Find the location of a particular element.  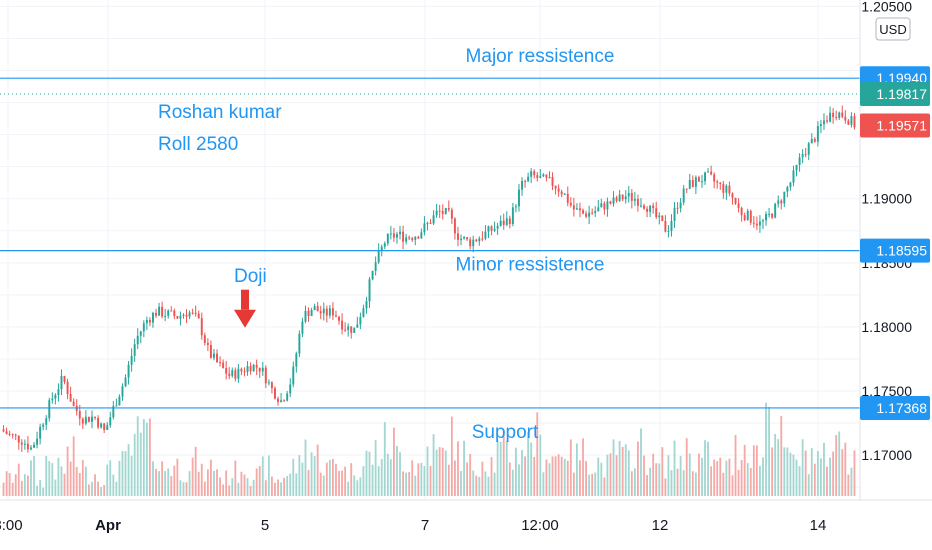

currency-label: USD is located at coordinates (893, 29).